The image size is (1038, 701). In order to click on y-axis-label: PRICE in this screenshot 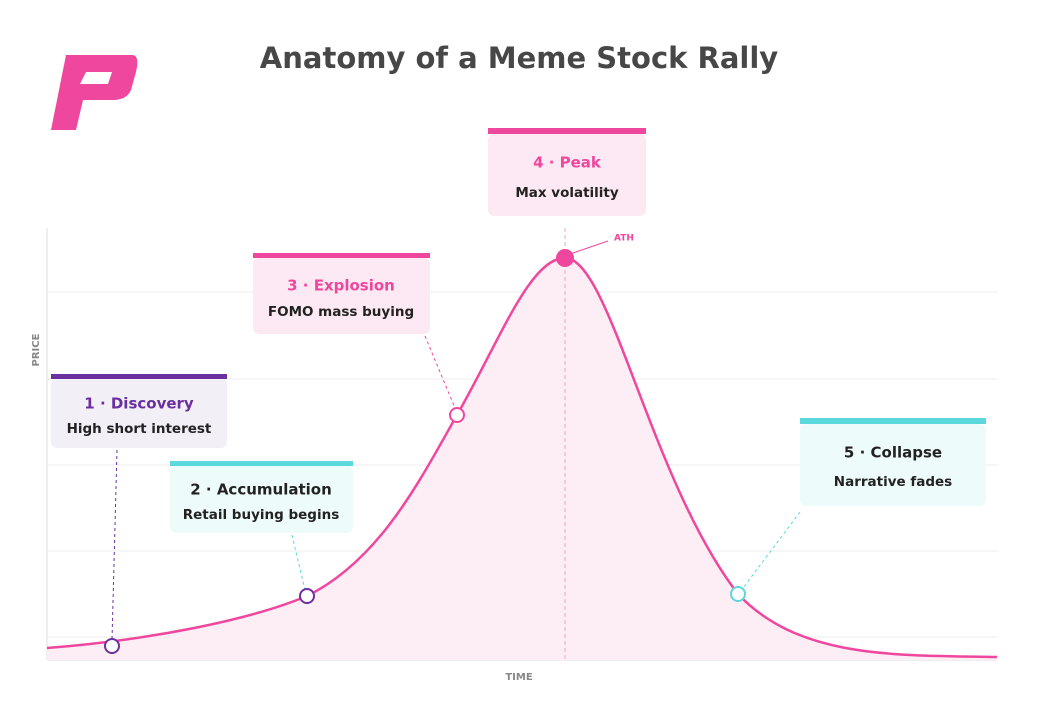, I will do `click(36, 349)`.